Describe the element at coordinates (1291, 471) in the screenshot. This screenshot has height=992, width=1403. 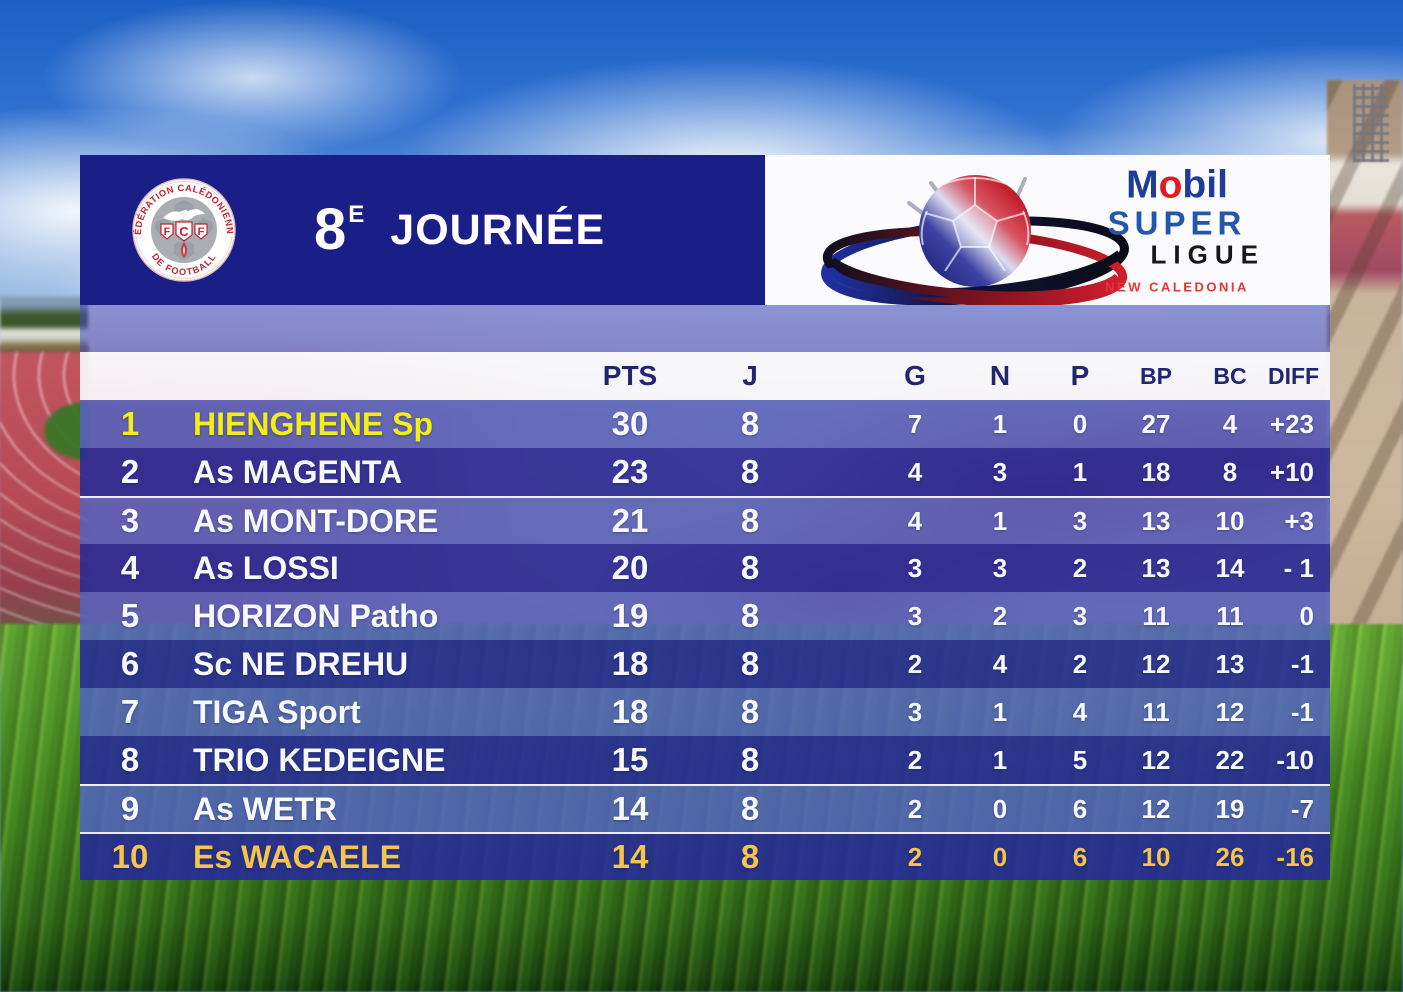
I see `cell-diff: +10` at that location.